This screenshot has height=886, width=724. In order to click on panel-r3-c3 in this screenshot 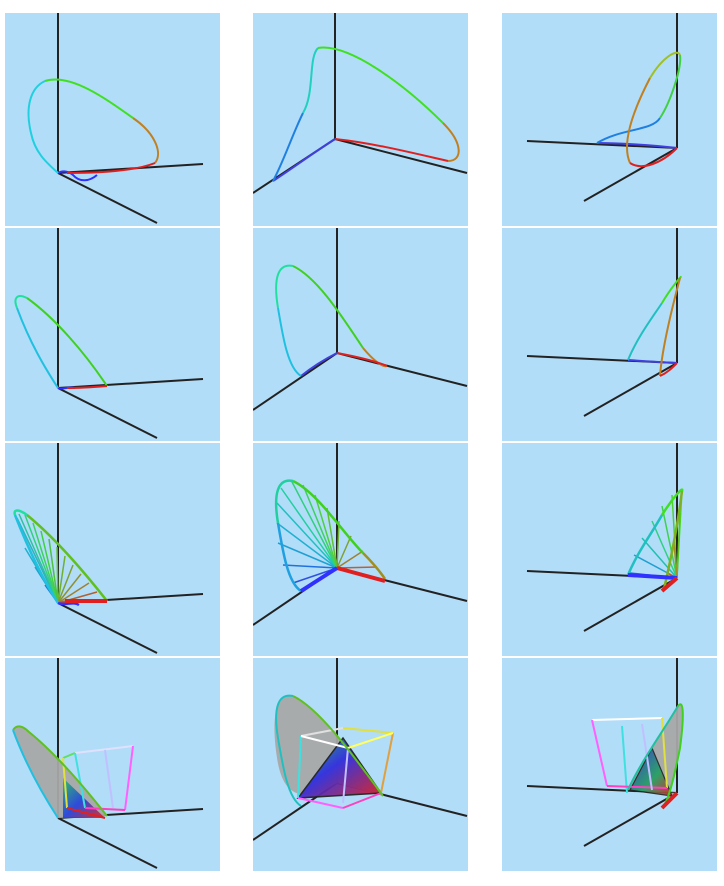, I will do `click(609, 549)`.